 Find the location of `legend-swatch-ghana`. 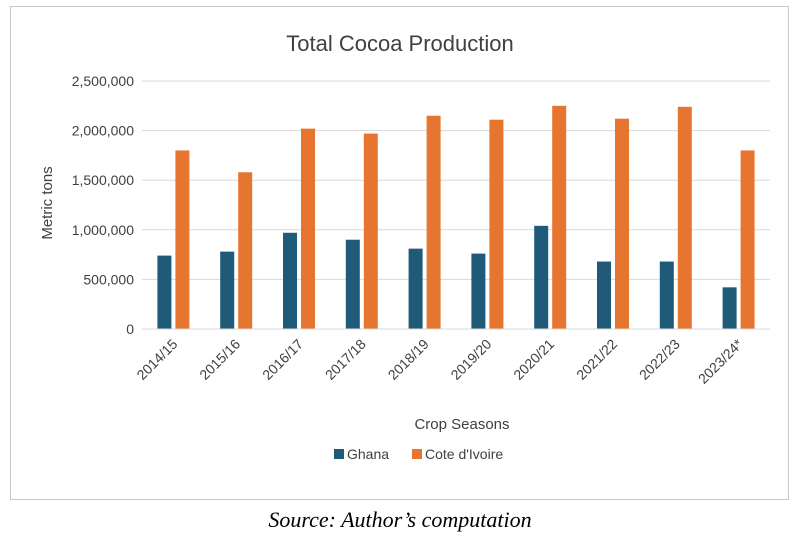

legend-swatch-ghana is located at coordinates (339, 454).